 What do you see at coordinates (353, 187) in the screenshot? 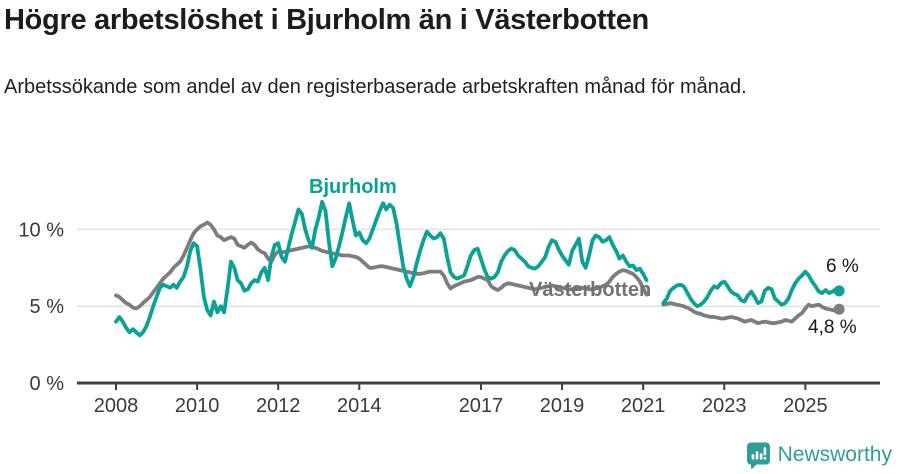
I see `series-label-bjurholm: Bjurholm` at bounding box center [353, 187].